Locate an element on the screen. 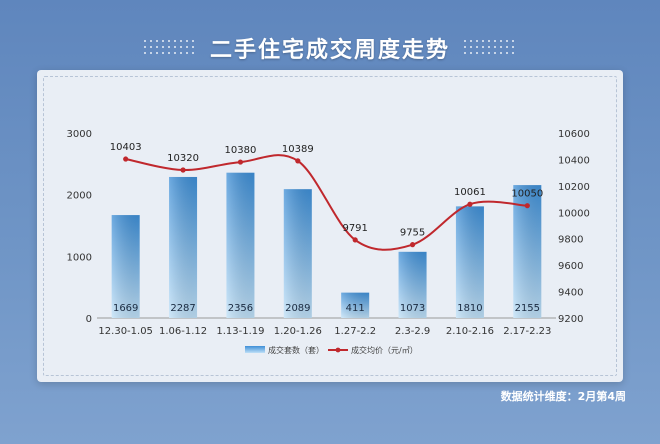 This screenshot has width=660, height=444. price-value-label: 10389 is located at coordinates (298, 149).